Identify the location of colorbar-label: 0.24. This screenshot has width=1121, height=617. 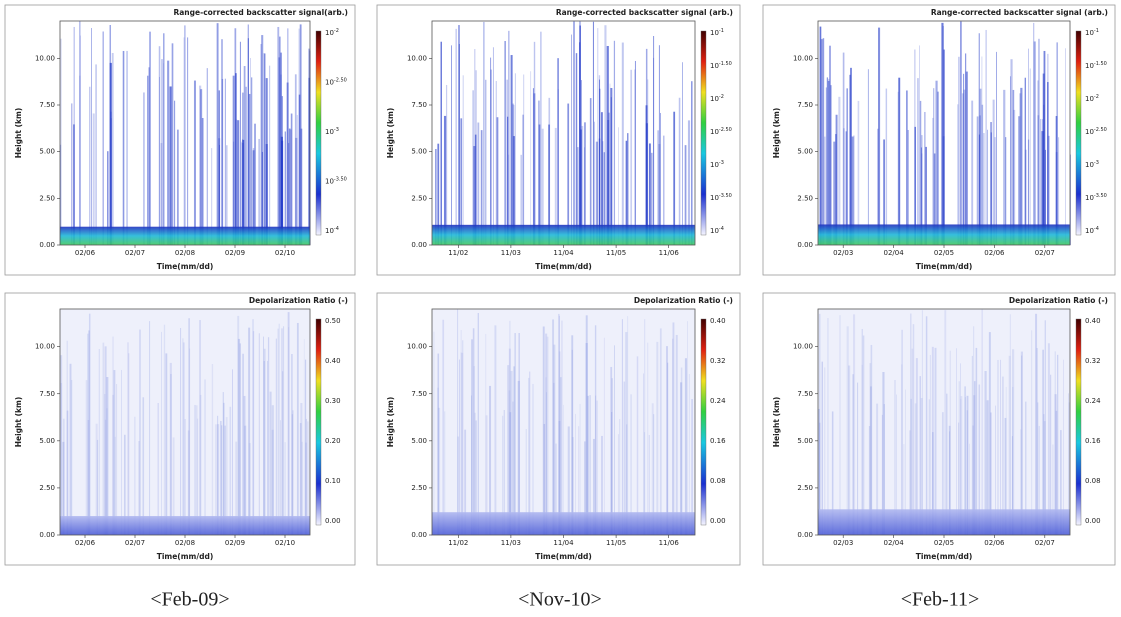
(718, 401).